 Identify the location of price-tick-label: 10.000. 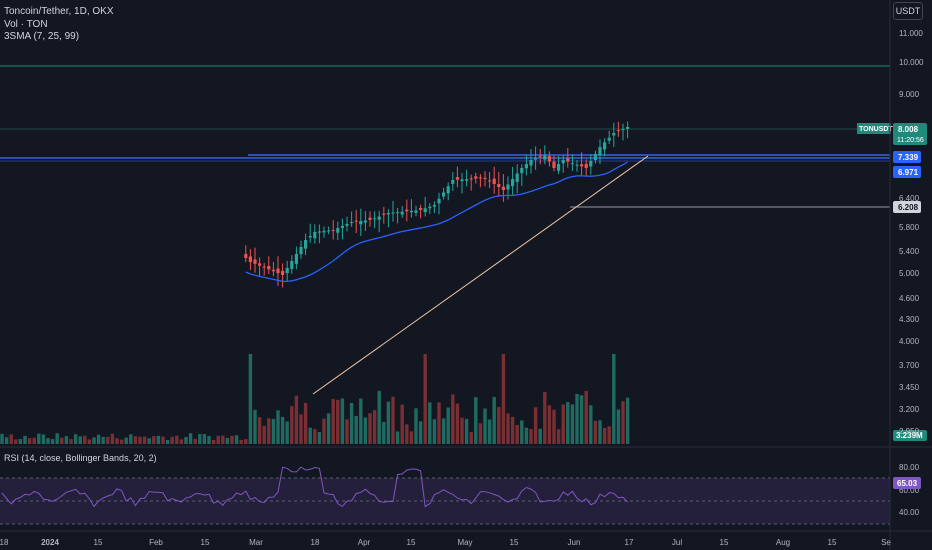
(911, 62).